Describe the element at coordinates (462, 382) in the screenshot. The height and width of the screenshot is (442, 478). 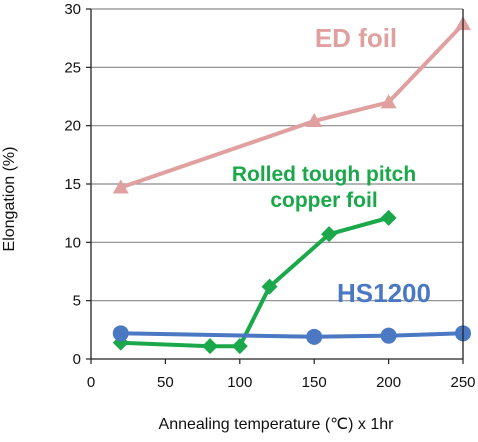
I see `x-tick-label: 250` at that location.